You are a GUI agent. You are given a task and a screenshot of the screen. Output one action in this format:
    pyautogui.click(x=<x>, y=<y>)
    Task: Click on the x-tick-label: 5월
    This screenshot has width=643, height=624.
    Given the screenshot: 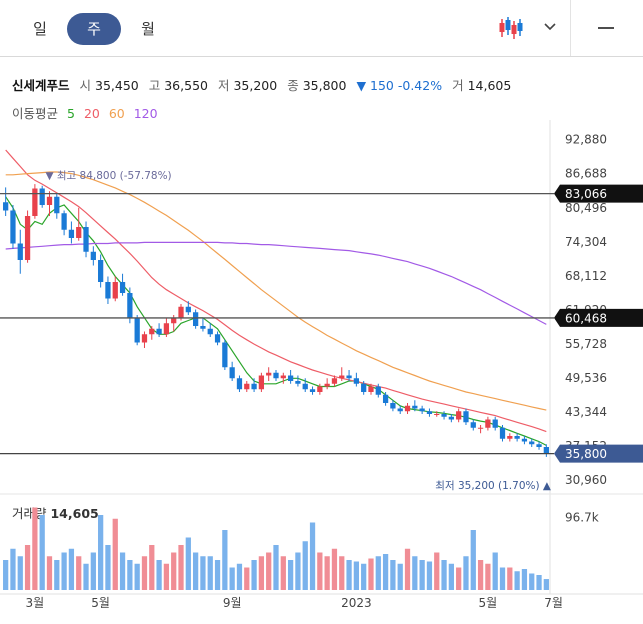 What is the action you would take?
    pyautogui.click(x=100, y=603)
    